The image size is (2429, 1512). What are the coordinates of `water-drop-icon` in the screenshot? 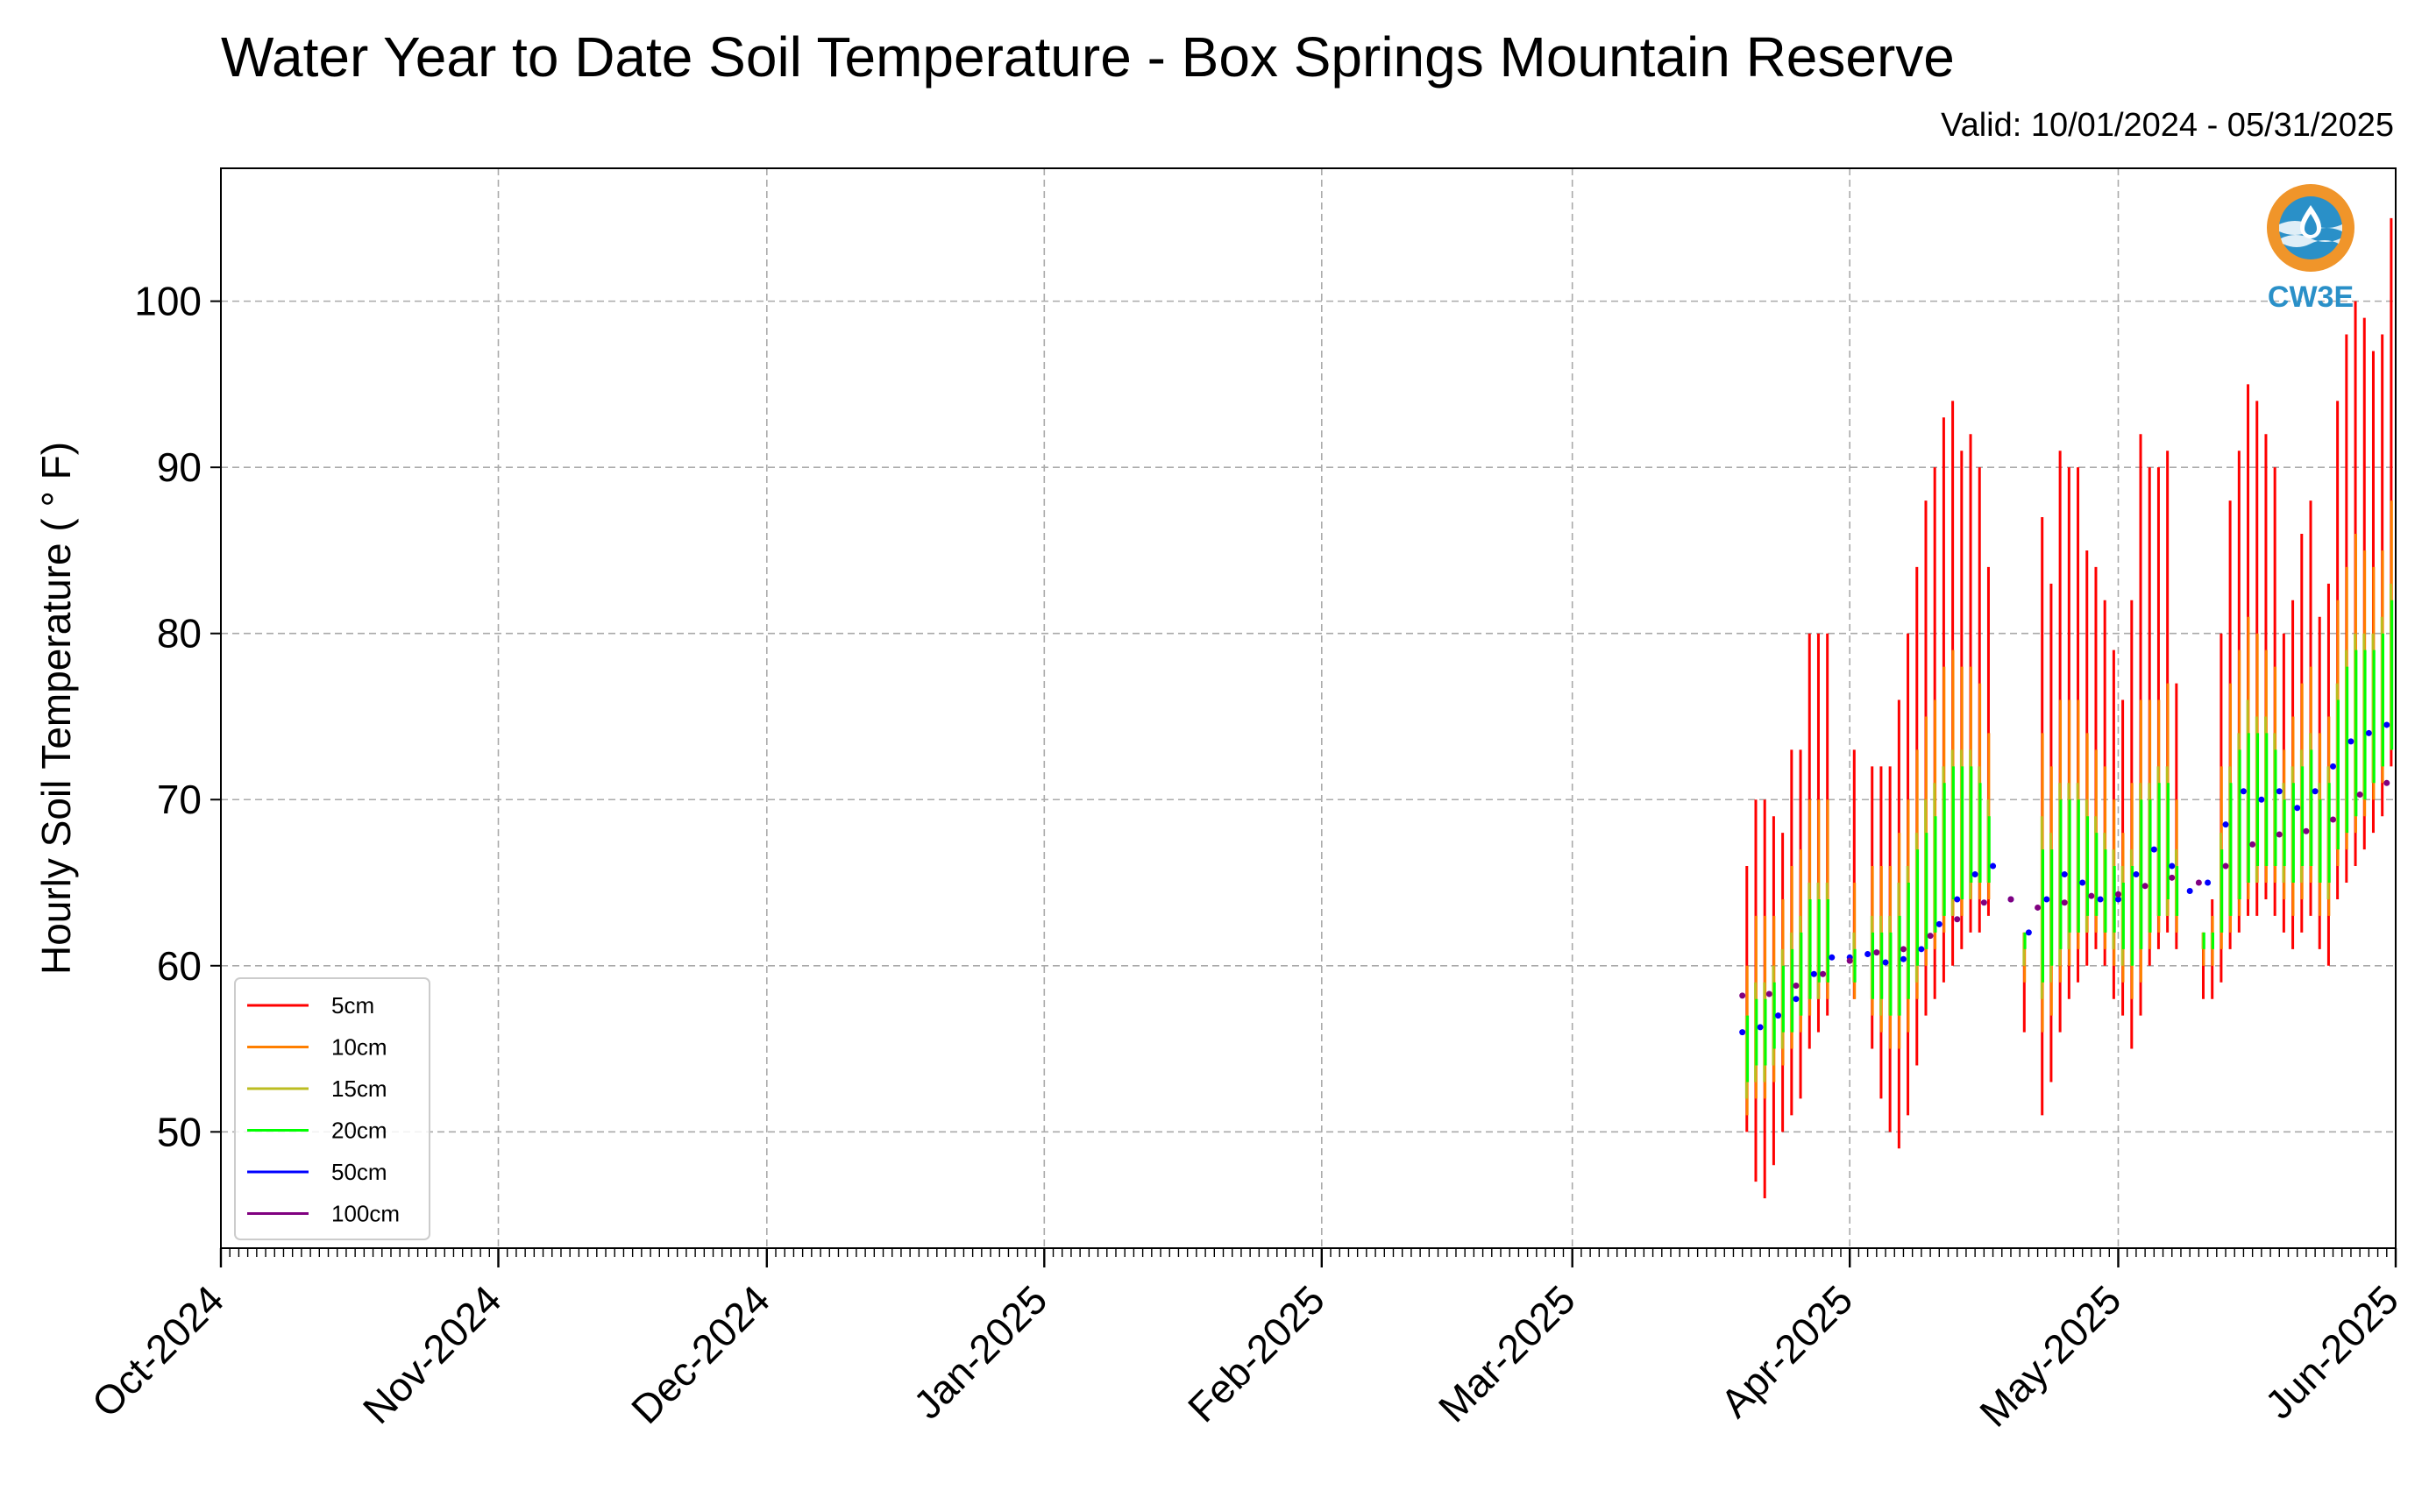 It's located at (2311, 228).